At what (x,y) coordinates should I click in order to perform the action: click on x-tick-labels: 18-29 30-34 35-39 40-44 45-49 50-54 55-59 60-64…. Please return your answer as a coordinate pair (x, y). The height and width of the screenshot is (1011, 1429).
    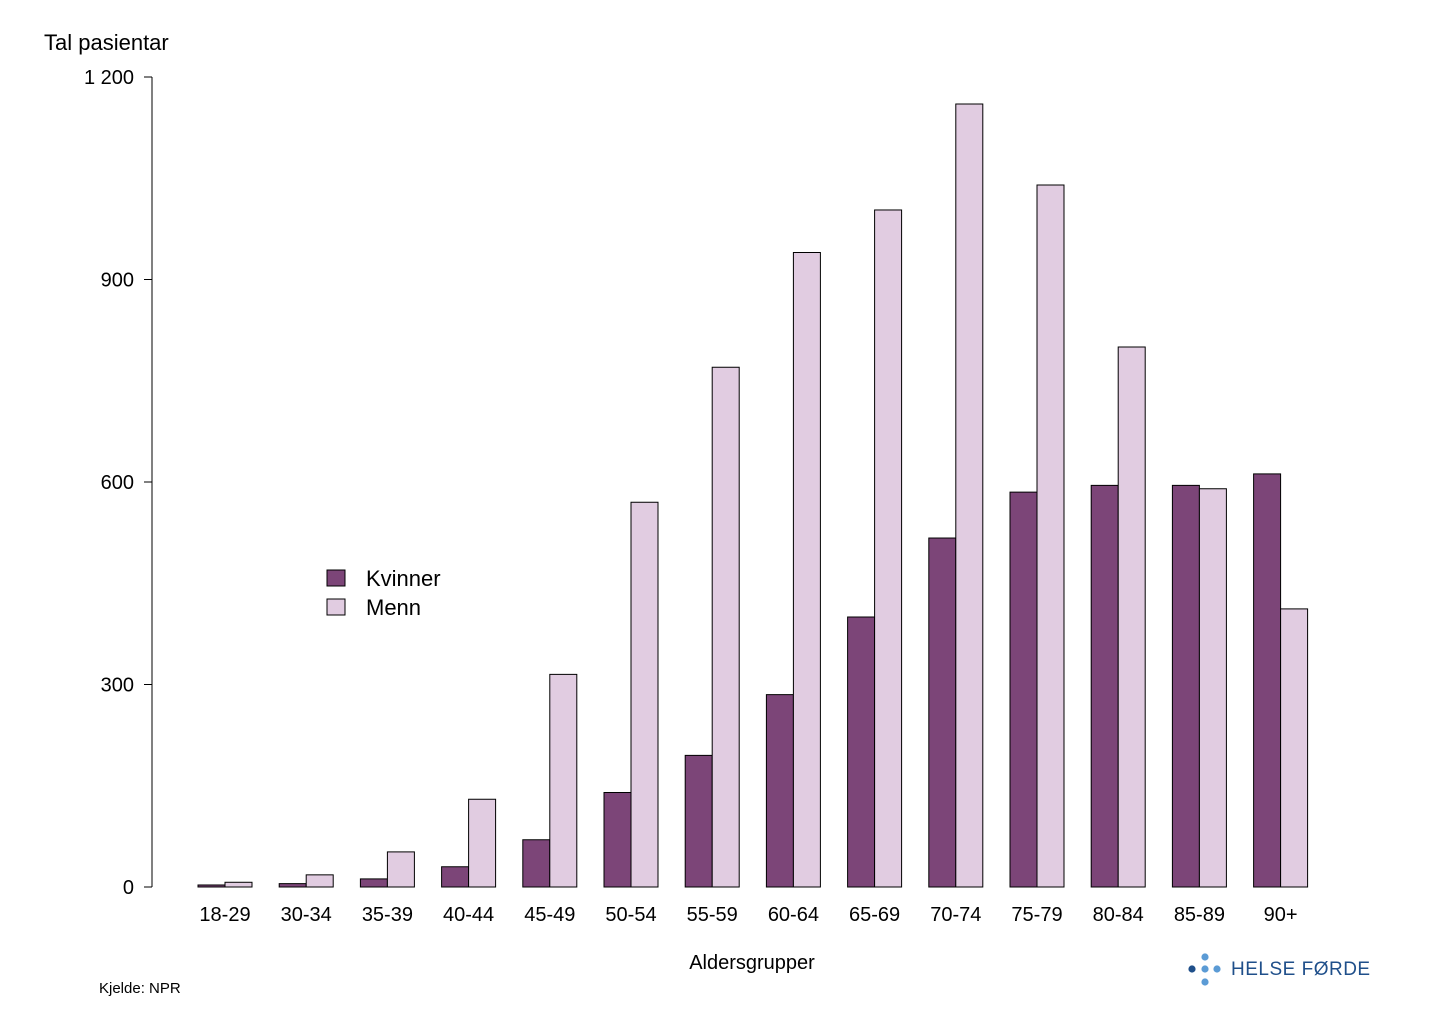
    Looking at the image, I should click on (748, 915).